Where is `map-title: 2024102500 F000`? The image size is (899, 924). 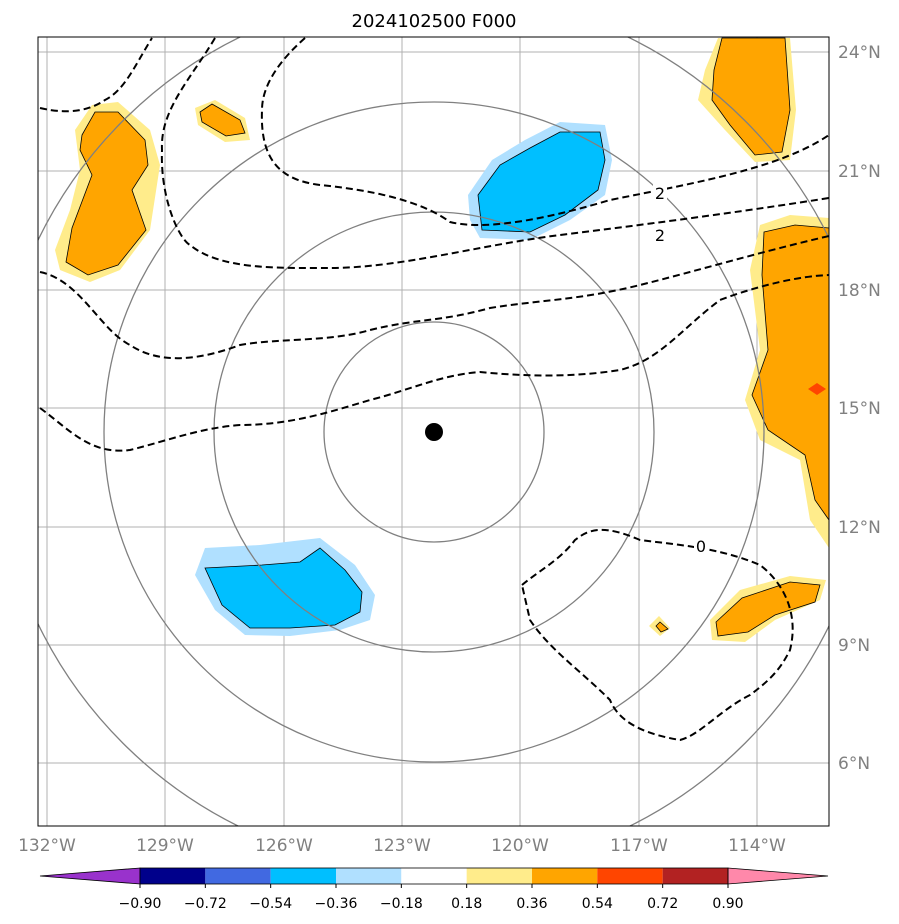 map-title: 2024102500 F000 is located at coordinates (434, 21).